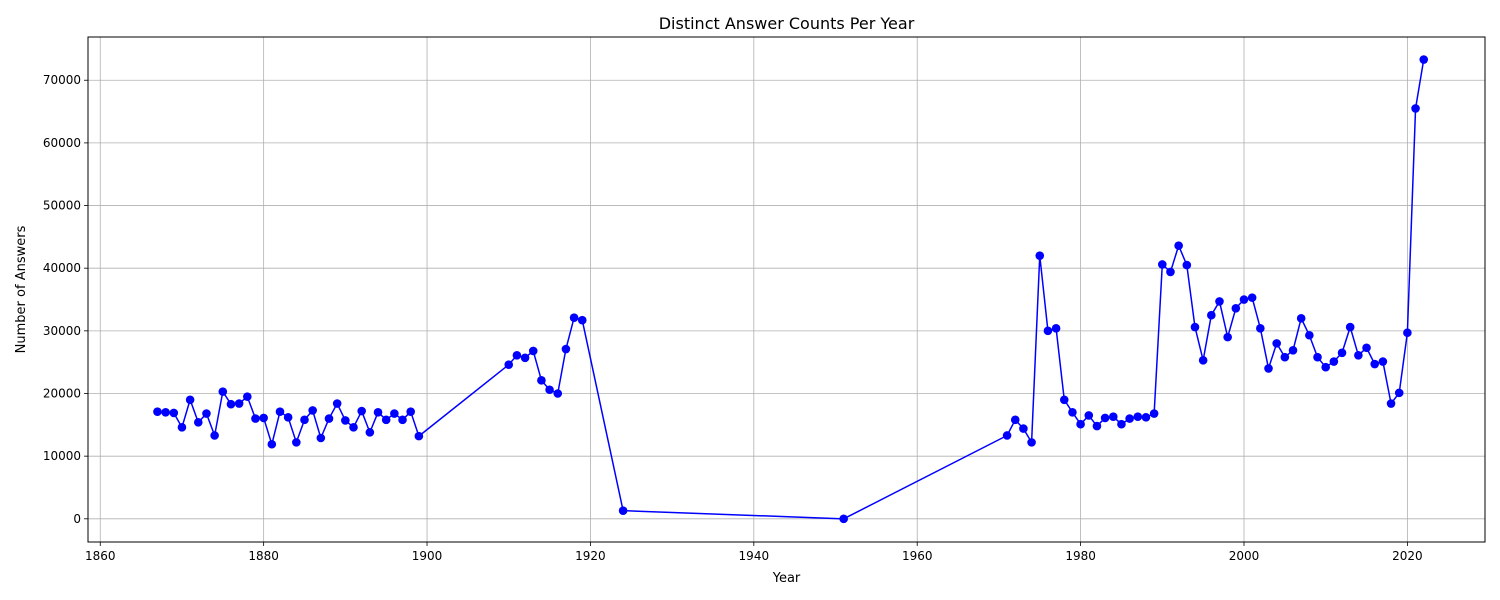  What do you see at coordinates (62, 206) in the screenshot?
I see `y-tick-label: 50000` at bounding box center [62, 206].